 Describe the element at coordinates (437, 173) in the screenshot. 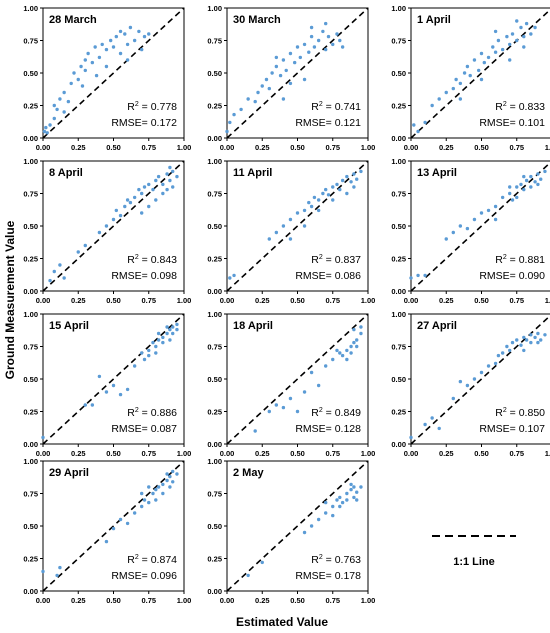

I see `panel-title: 13 April` at that location.